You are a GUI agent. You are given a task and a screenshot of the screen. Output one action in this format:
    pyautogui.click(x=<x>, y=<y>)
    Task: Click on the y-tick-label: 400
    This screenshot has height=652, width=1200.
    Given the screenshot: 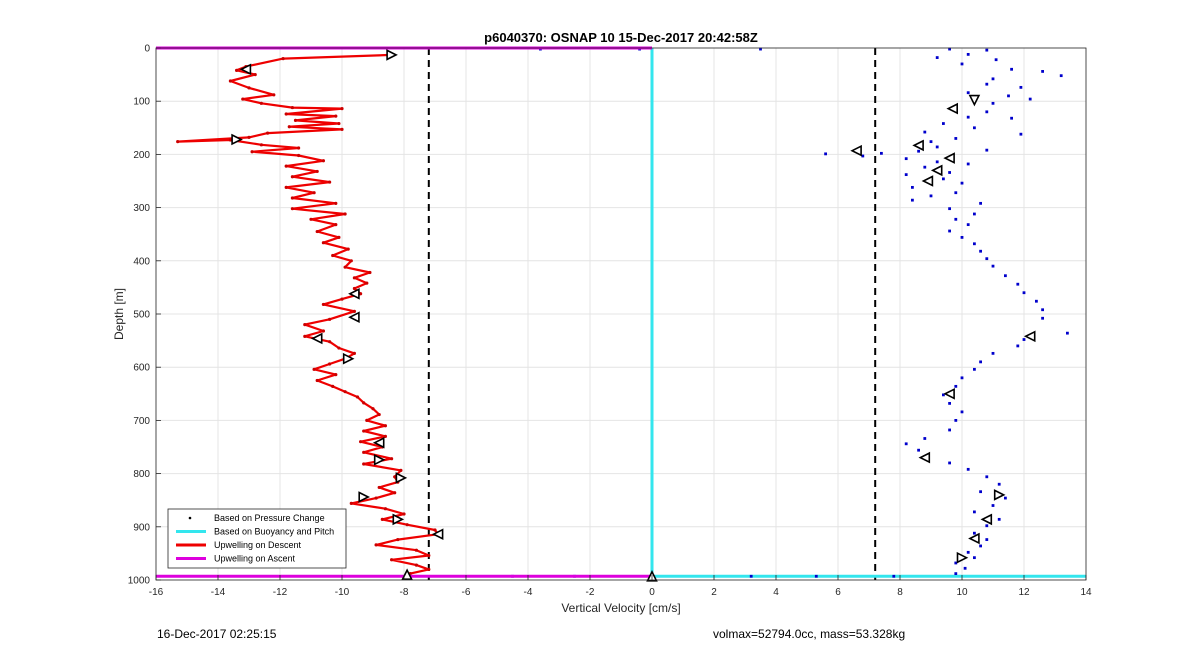 What is the action you would take?
    pyautogui.click(x=141, y=261)
    